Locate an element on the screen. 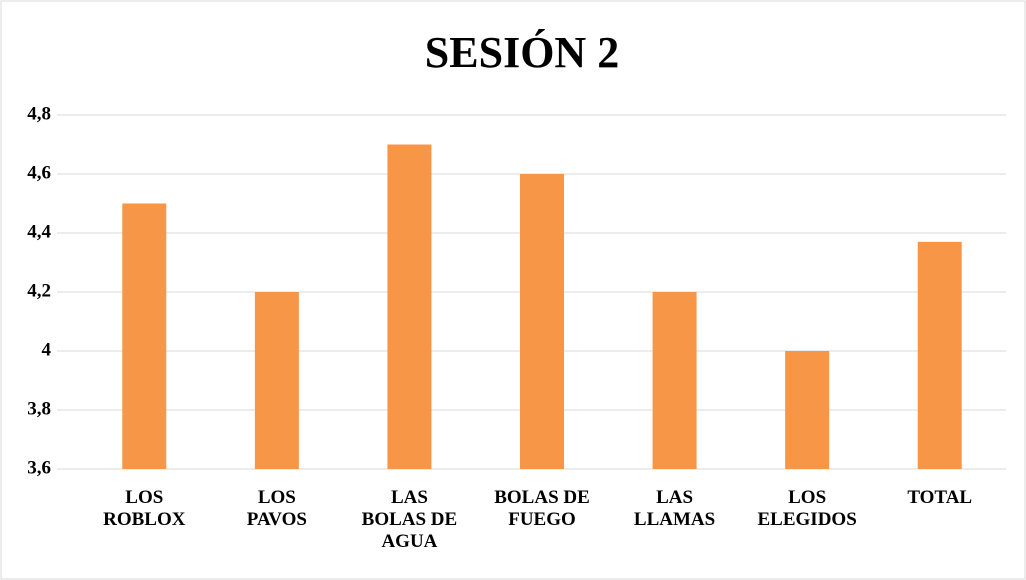 The height and width of the screenshot is (580, 1026). y-tick-label: 4,6 is located at coordinates (39, 172).